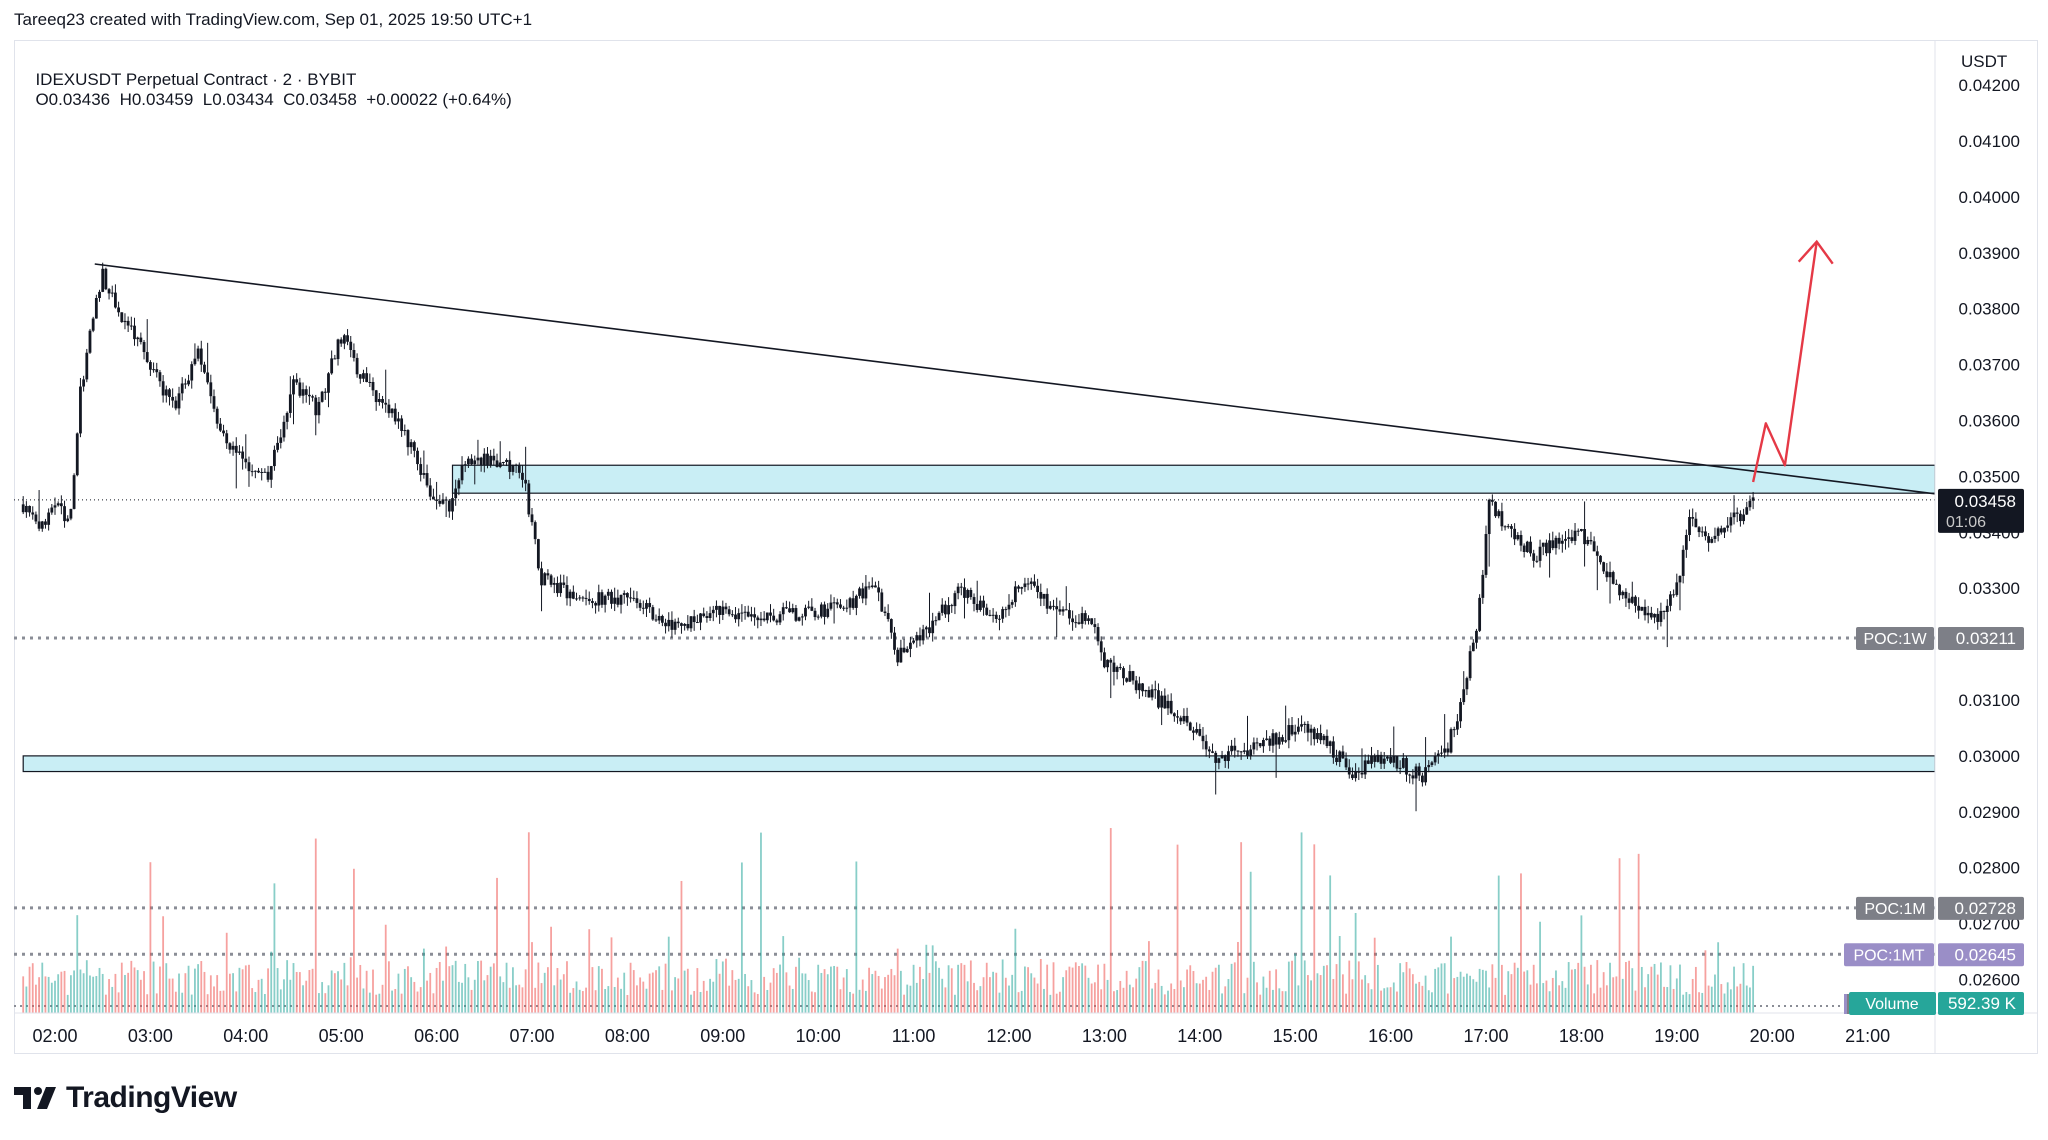 Image resolution: width=2048 pixels, height=1140 pixels. What do you see at coordinates (914, 1036) in the screenshot?
I see `time-tick-label: 11:00` at bounding box center [914, 1036].